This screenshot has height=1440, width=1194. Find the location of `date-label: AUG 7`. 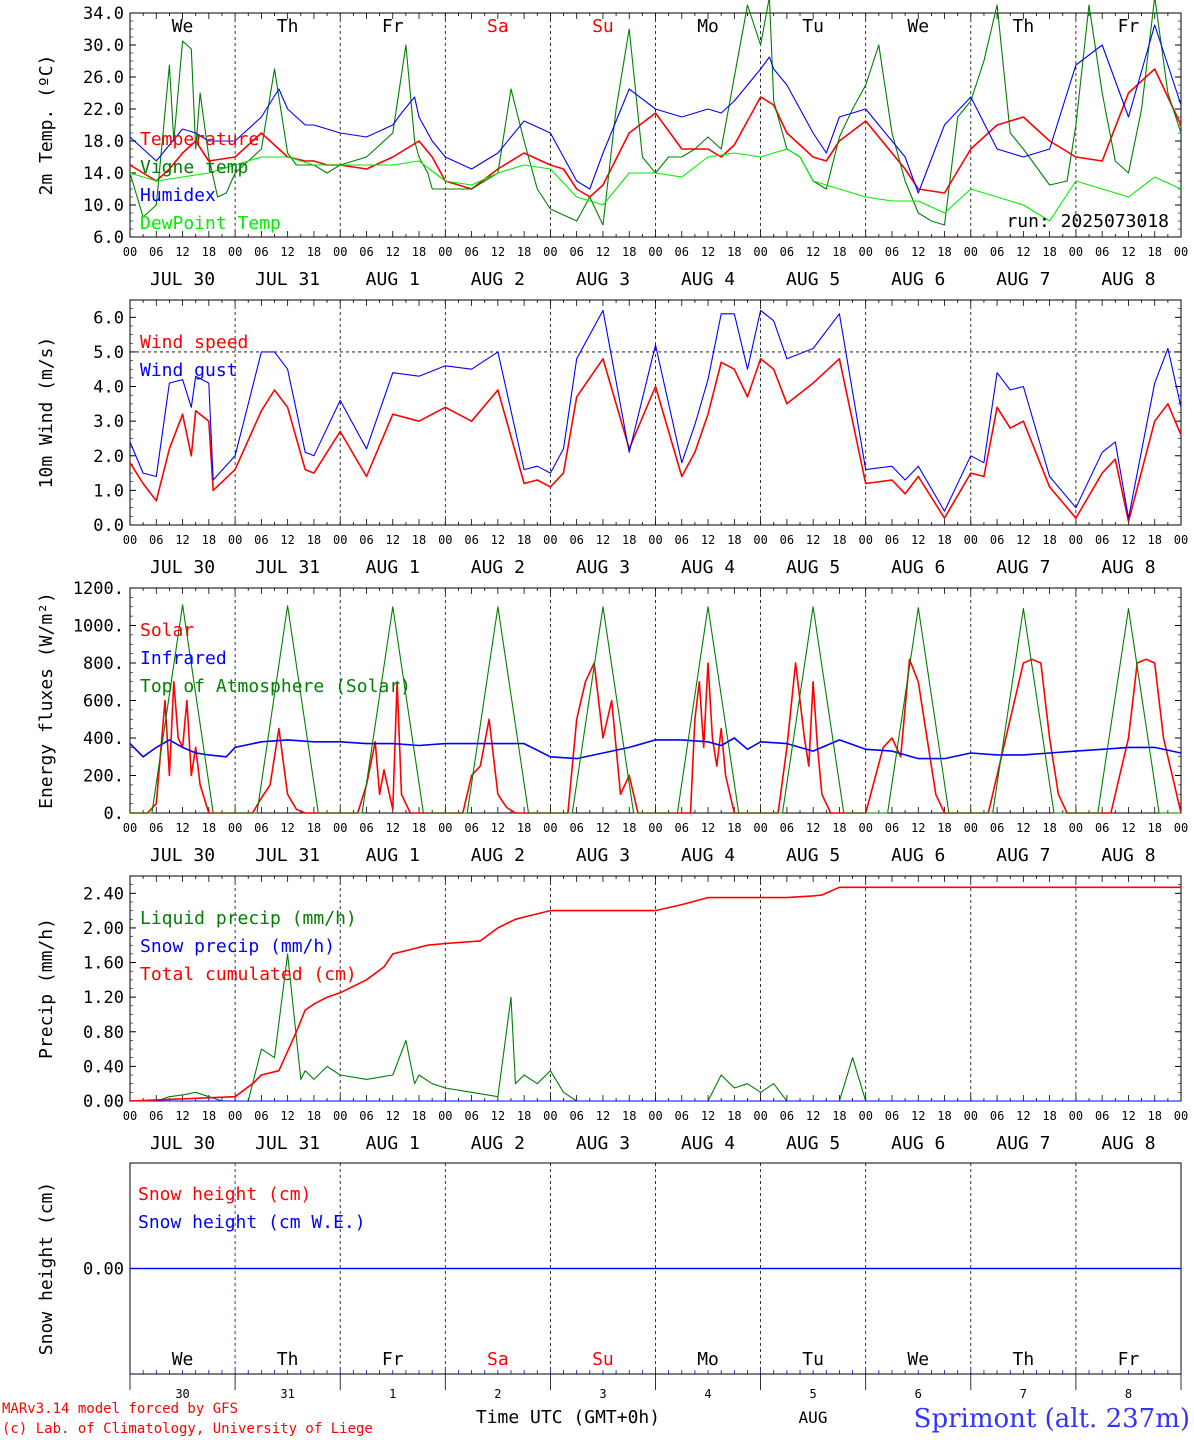

date-label: AUG 7 is located at coordinates (1023, 567).